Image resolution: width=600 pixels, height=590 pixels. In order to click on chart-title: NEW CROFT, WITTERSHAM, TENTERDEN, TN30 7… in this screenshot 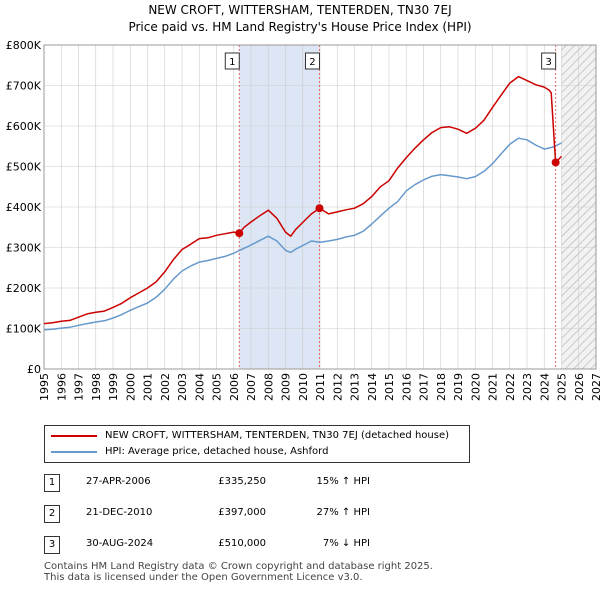, I will do `click(300, 10)`.